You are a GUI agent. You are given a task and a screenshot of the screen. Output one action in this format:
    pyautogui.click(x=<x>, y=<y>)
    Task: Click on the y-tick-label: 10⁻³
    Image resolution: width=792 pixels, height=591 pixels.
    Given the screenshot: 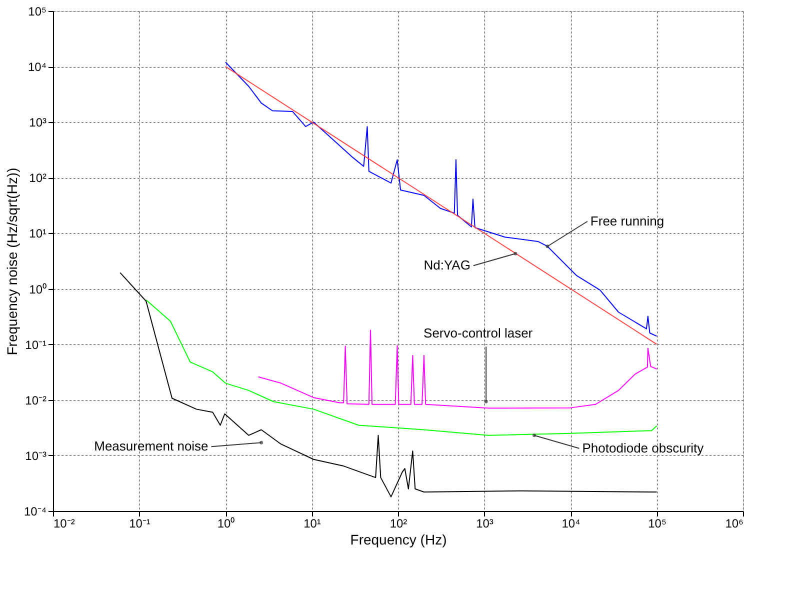 What is the action you would take?
    pyautogui.click(x=36, y=455)
    